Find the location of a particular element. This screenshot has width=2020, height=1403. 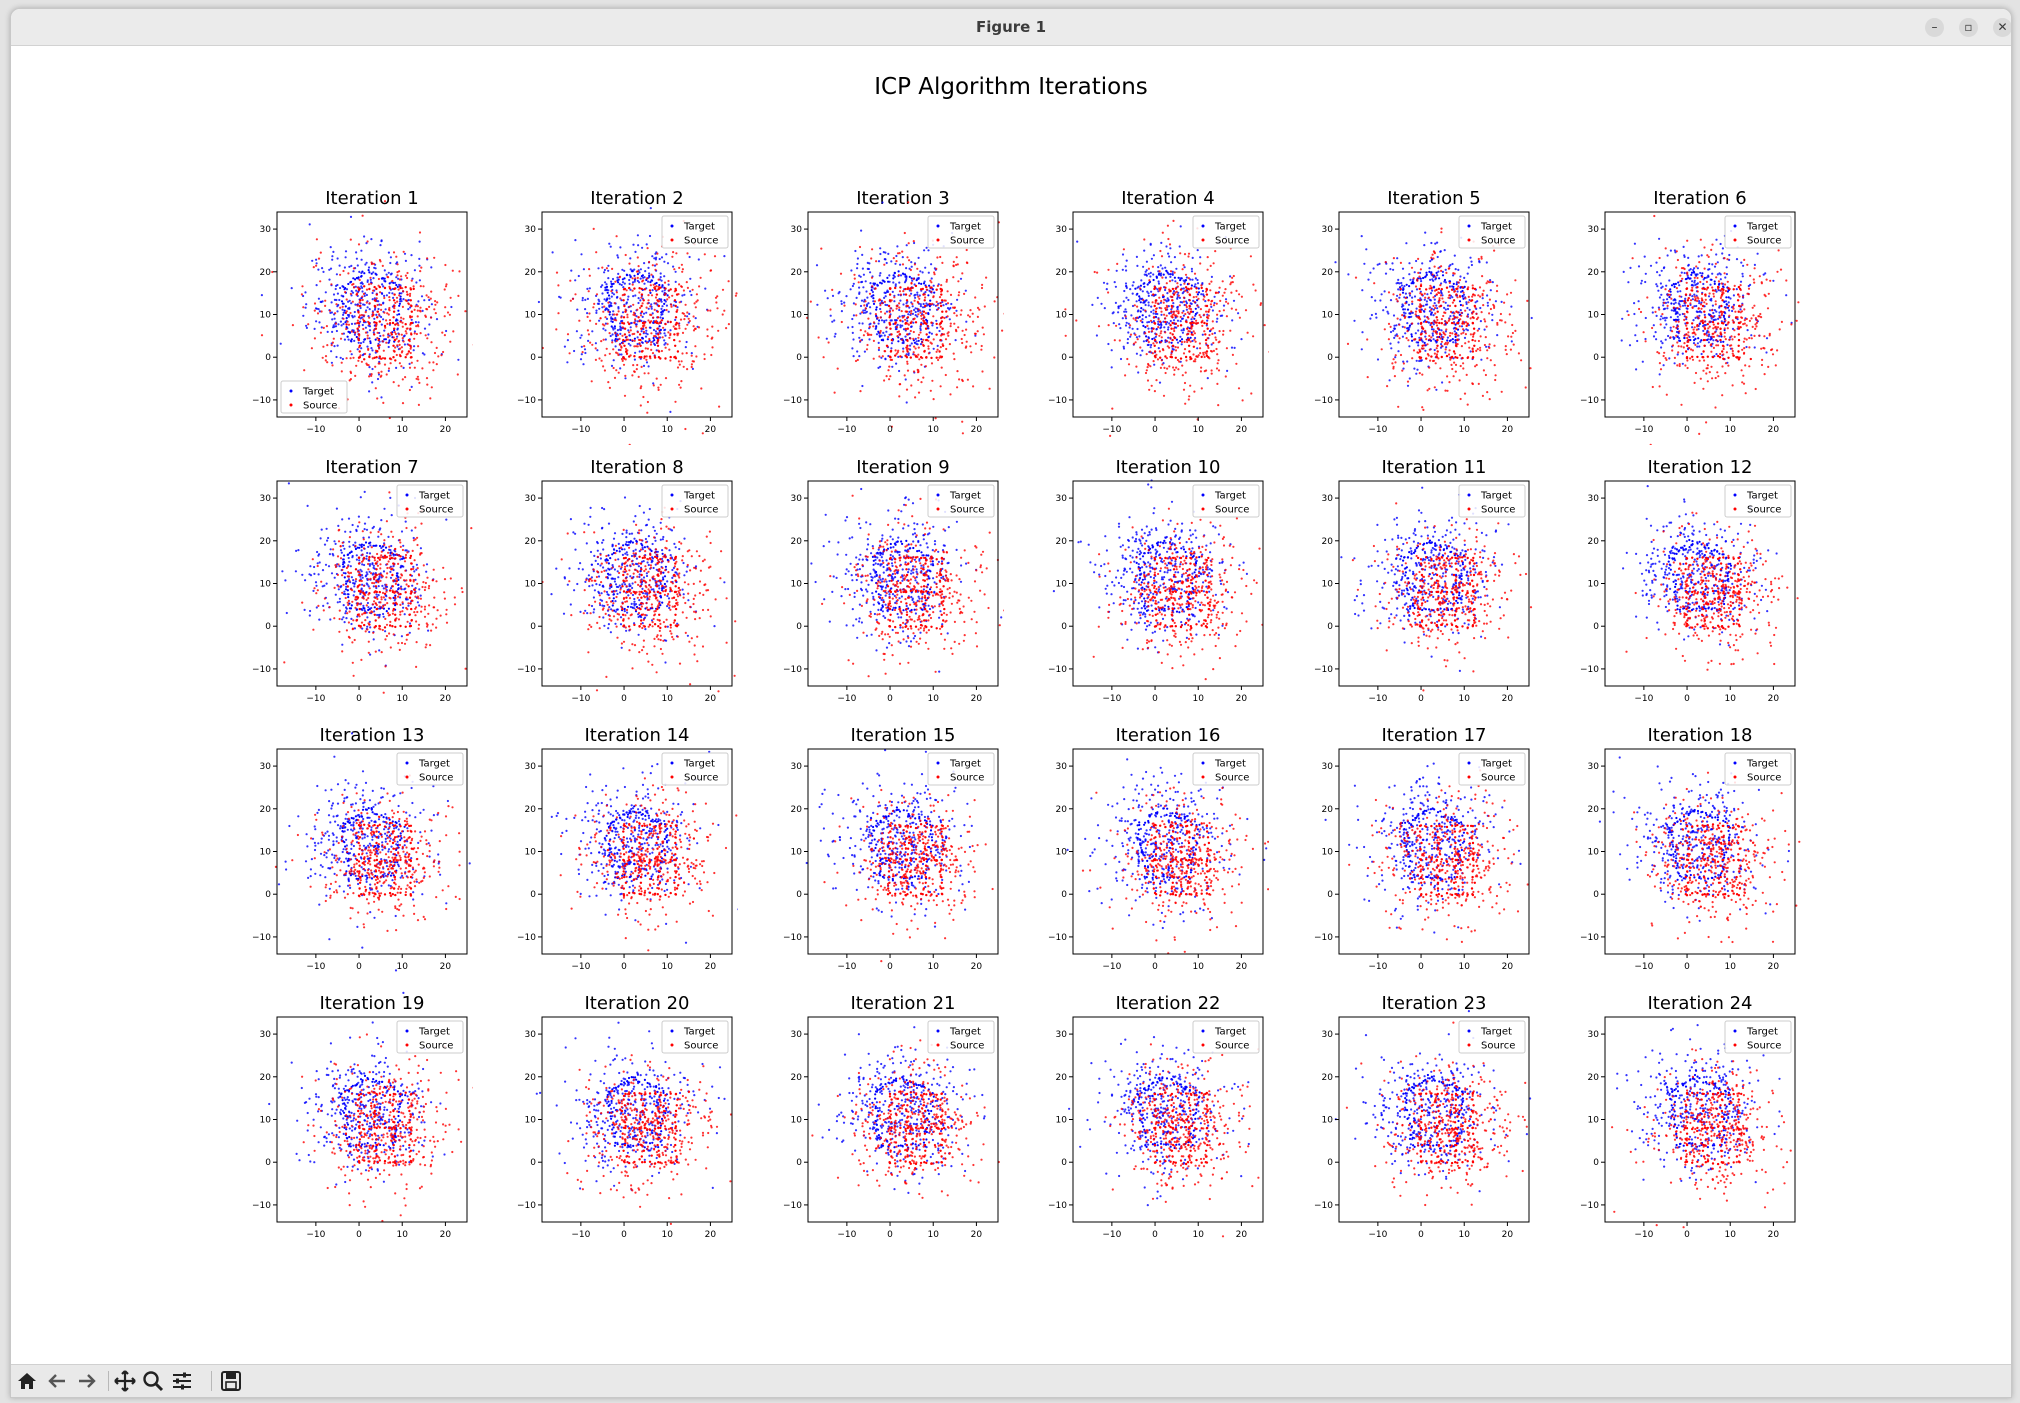

minimize-button: – is located at coordinates (1934, 27).